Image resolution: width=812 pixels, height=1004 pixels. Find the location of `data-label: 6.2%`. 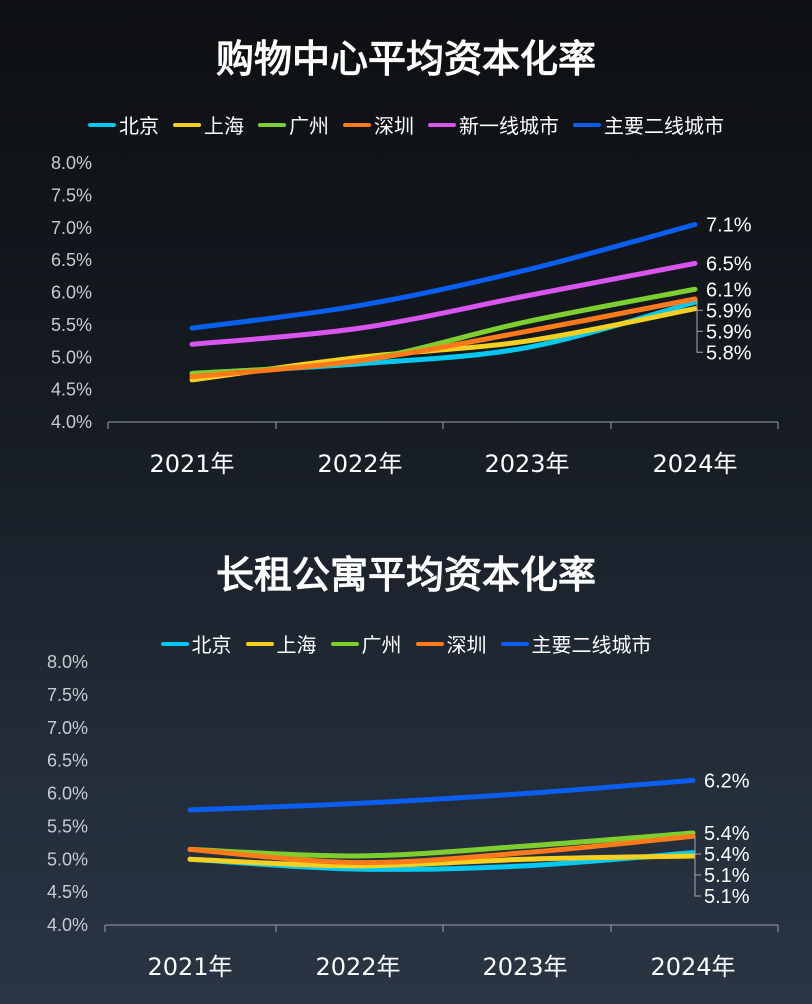

data-label: 6.2% is located at coordinates (727, 781).